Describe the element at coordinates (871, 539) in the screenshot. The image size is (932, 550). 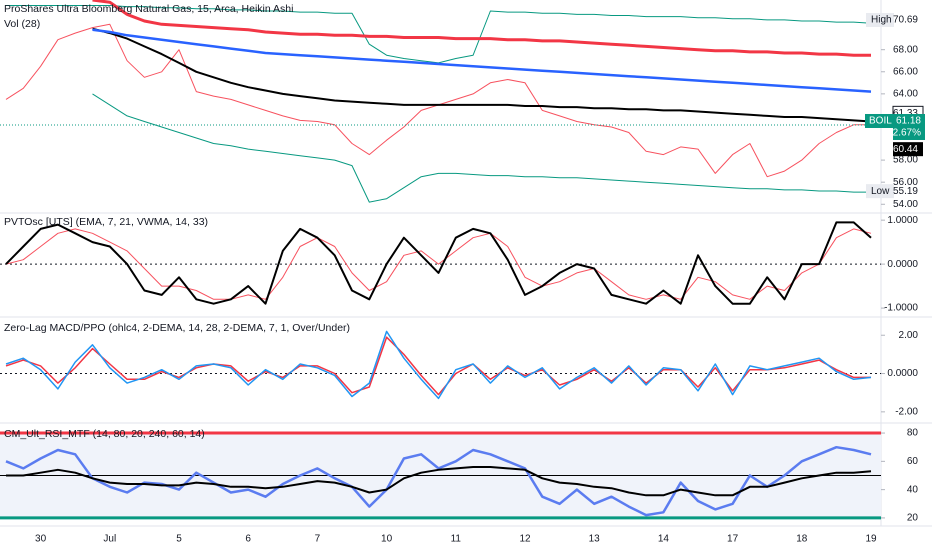
I see `x-tick-label: 19` at that location.